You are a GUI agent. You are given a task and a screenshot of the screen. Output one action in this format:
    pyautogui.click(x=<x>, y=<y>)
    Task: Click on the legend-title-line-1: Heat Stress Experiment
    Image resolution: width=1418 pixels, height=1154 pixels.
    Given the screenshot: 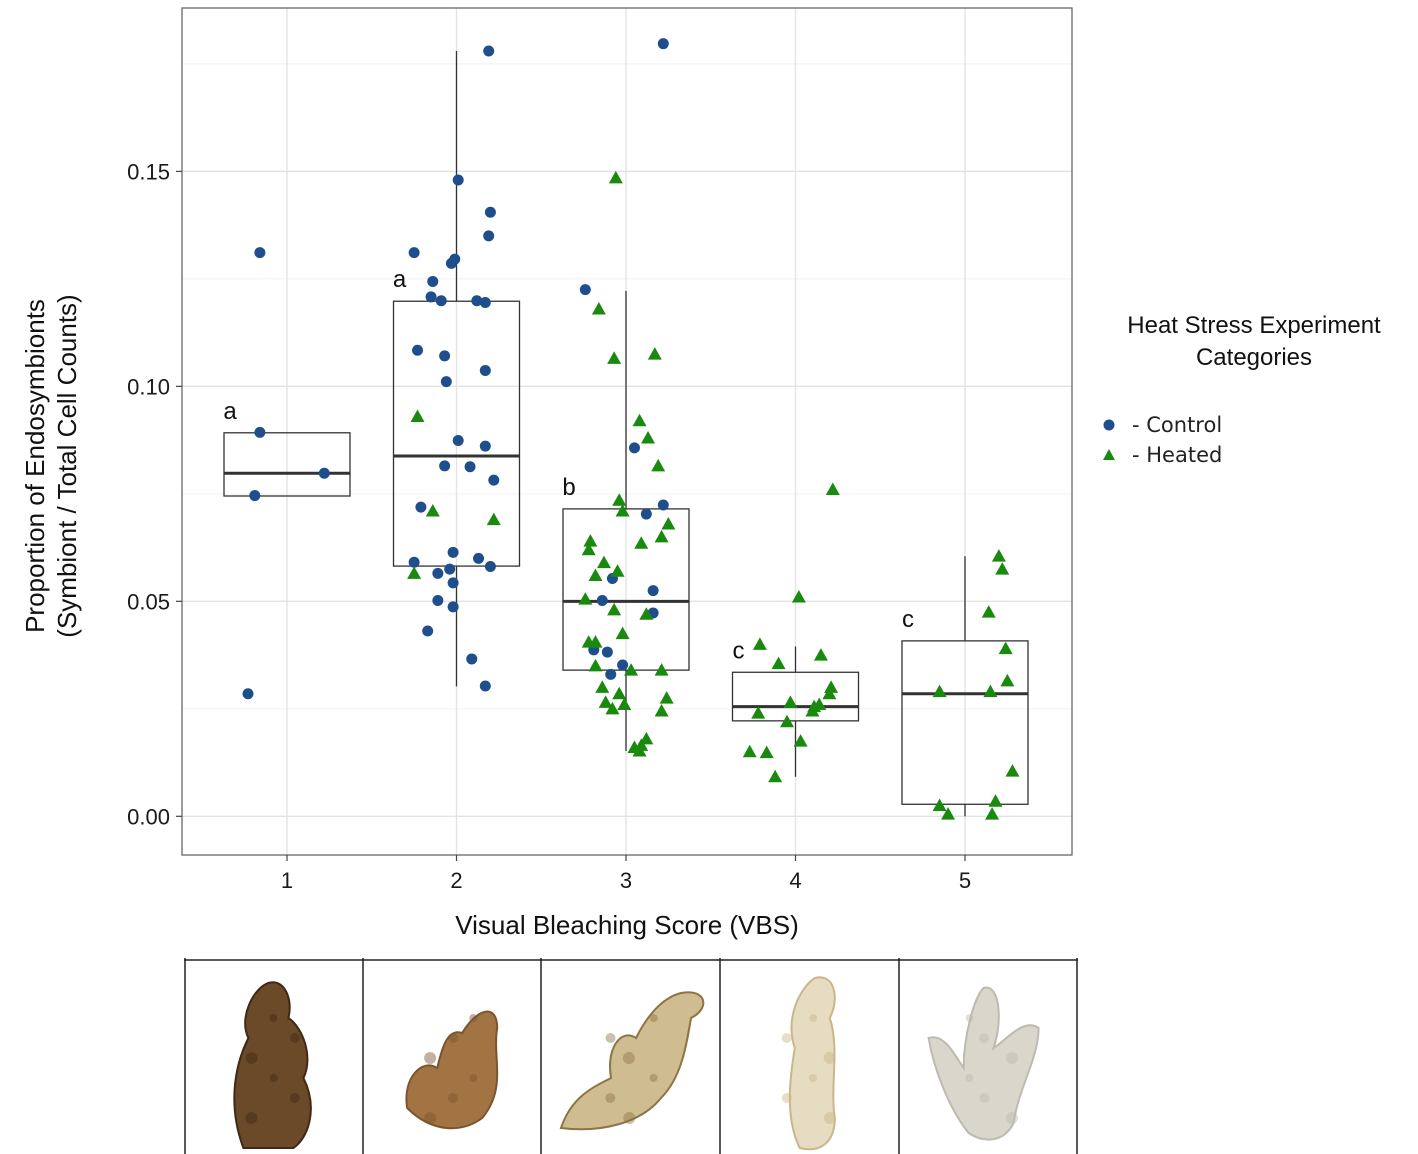 What is the action you would take?
    pyautogui.click(x=1254, y=325)
    